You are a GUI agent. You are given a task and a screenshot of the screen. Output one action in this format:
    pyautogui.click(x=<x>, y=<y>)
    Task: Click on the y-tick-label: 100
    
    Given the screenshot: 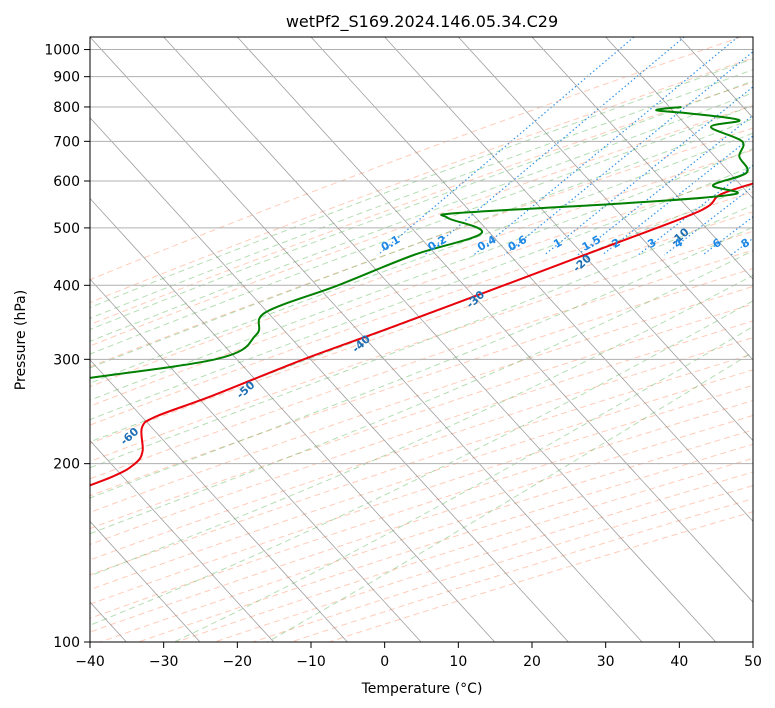 What is the action you would take?
    pyautogui.click(x=66, y=643)
    